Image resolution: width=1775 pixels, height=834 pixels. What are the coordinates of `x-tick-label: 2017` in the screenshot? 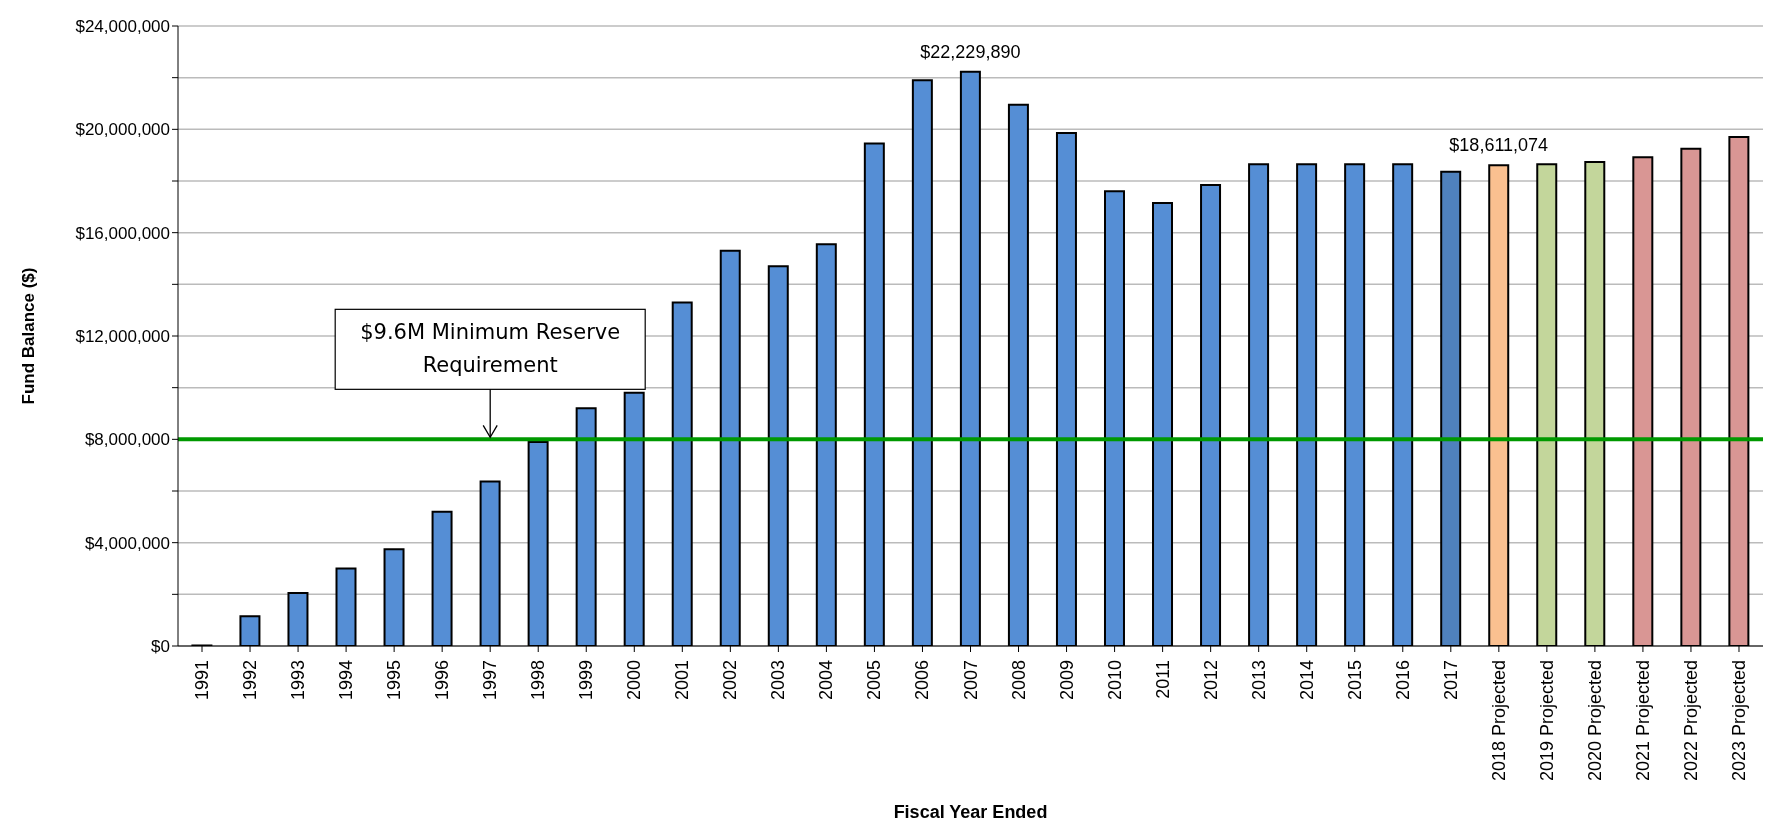 It's located at (1450, 680).